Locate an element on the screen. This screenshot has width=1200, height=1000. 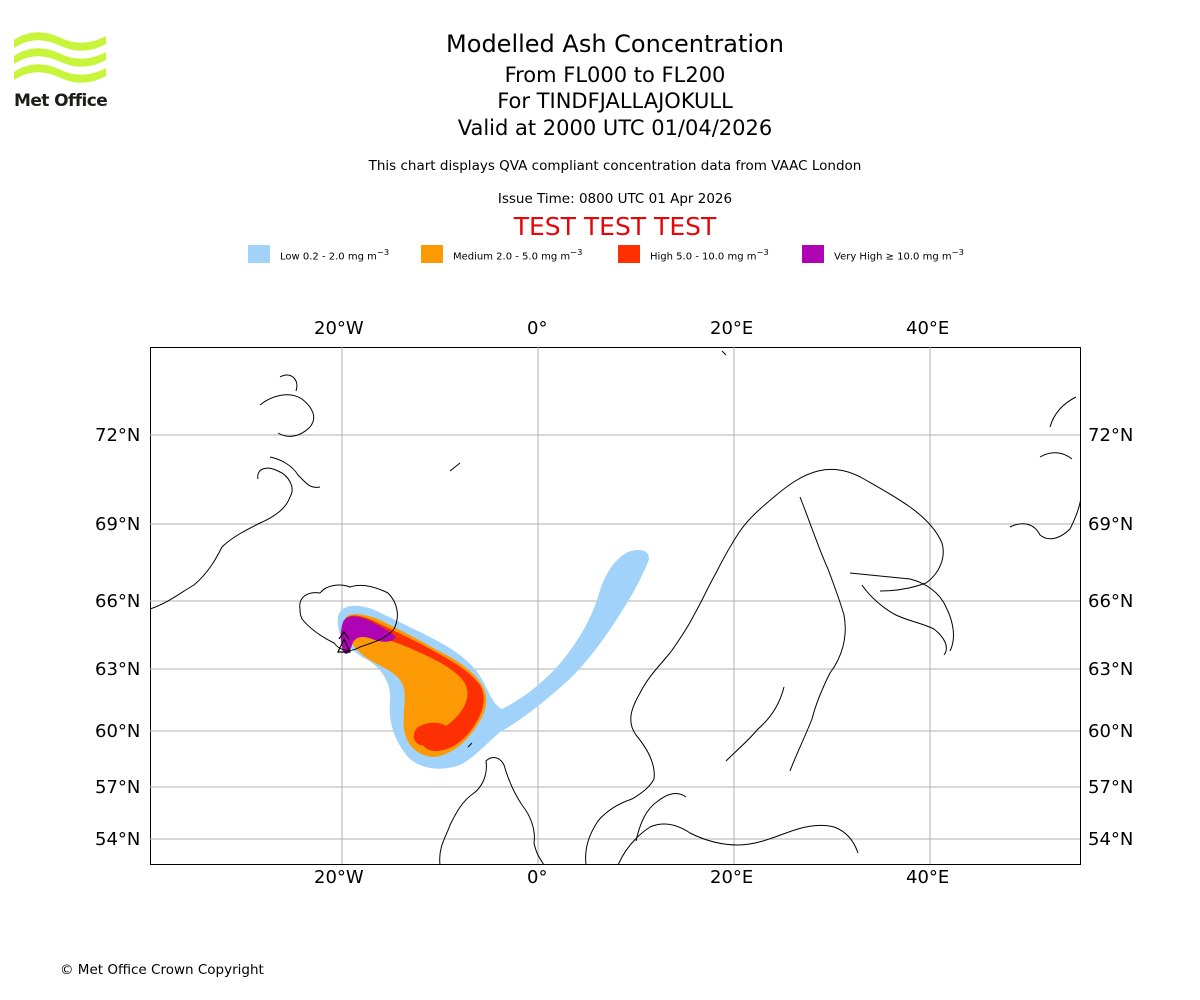
legend-swatch-medium is located at coordinates (432, 254).